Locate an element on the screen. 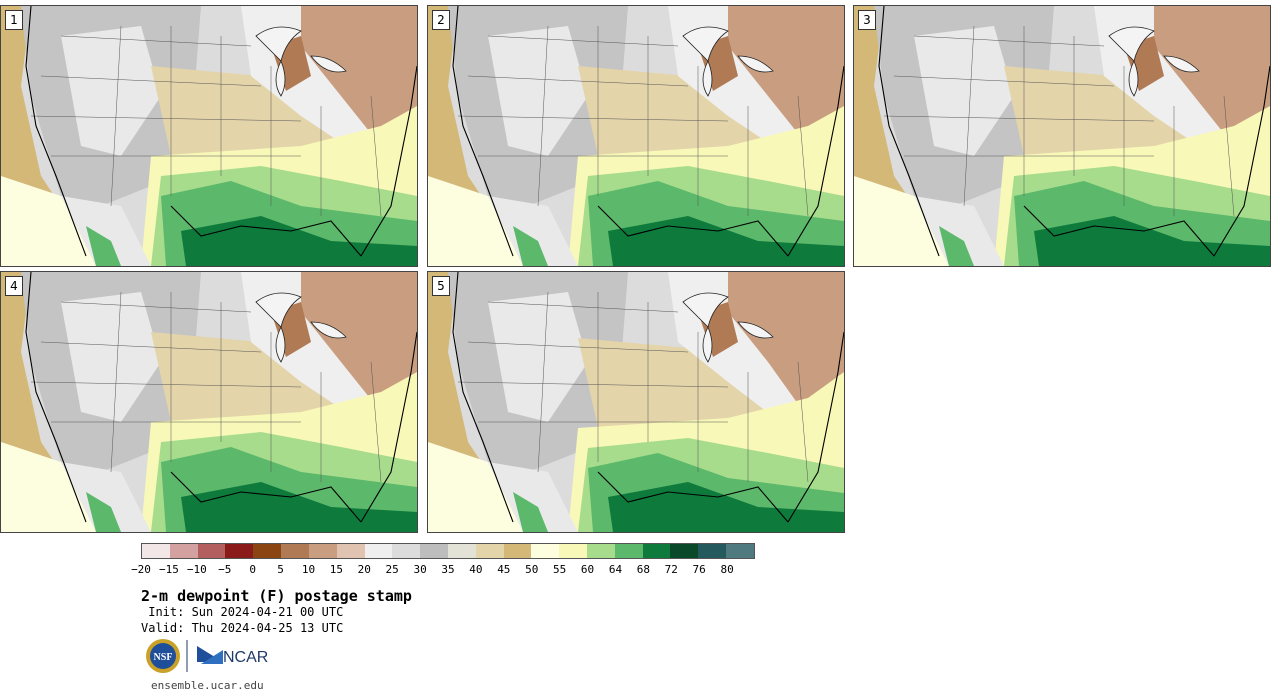 This screenshot has width=1280, height=696. colorbar-tick-label: 55 is located at coordinates (560, 569).